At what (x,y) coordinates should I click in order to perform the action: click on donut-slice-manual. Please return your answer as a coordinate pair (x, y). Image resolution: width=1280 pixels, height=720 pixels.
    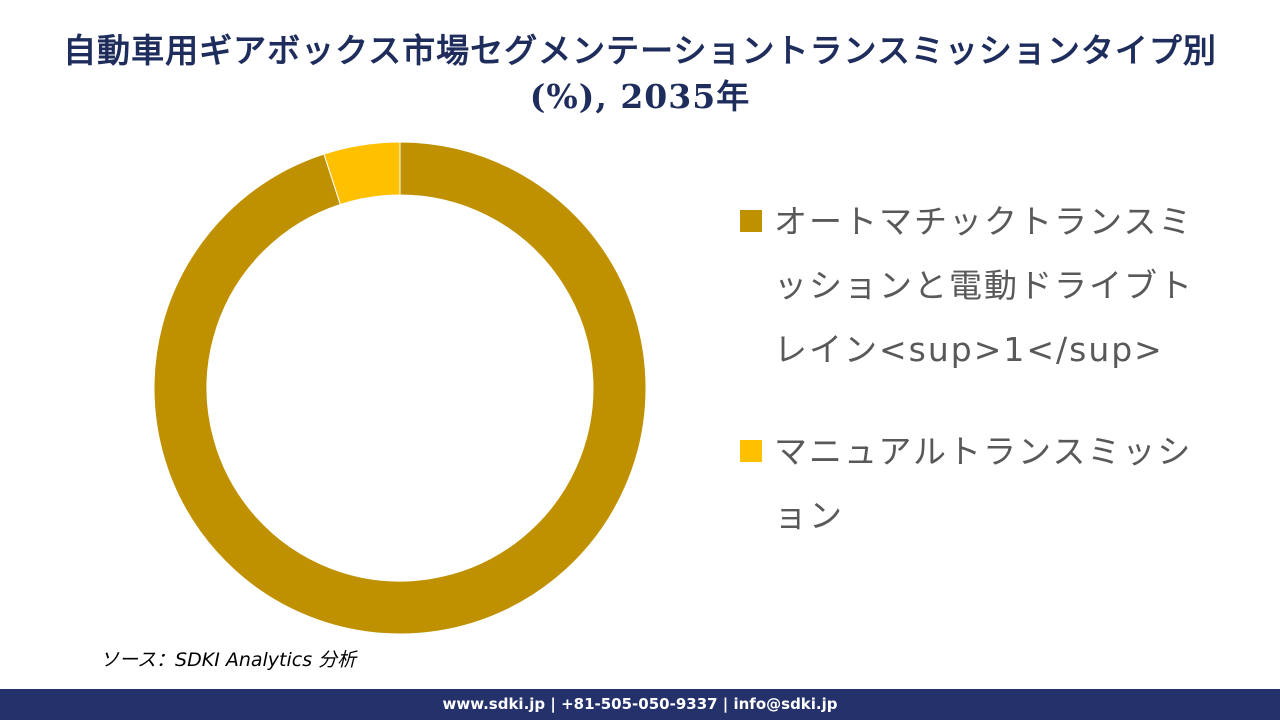
    Looking at the image, I should click on (362, 173).